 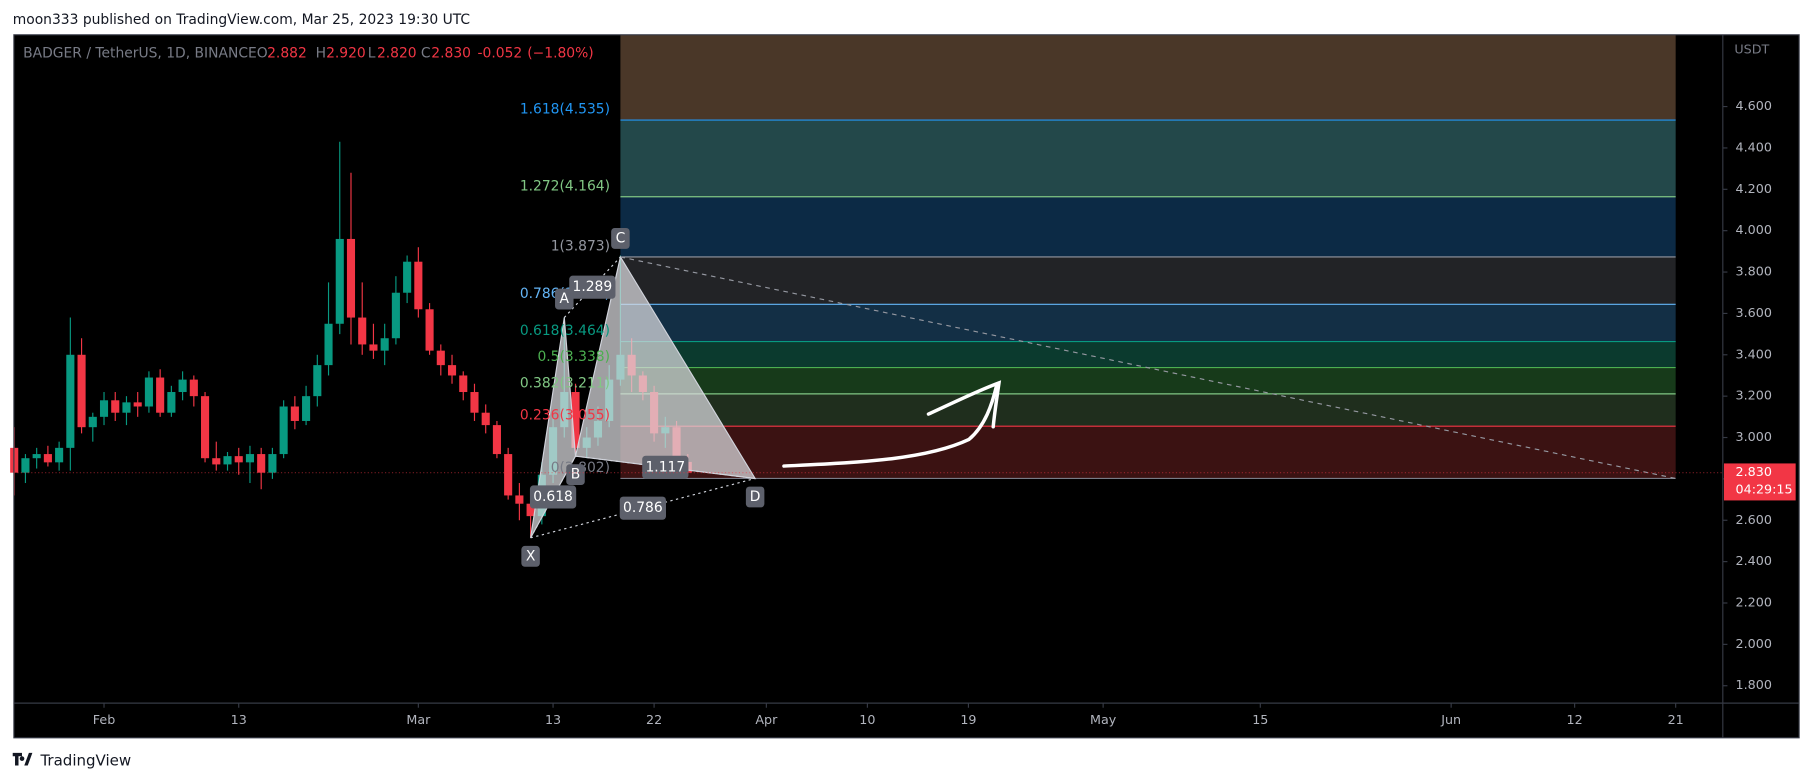 What do you see at coordinates (85, 760) in the screenshot?
I see `brand: TradingView` at bounding box center [85, 760].